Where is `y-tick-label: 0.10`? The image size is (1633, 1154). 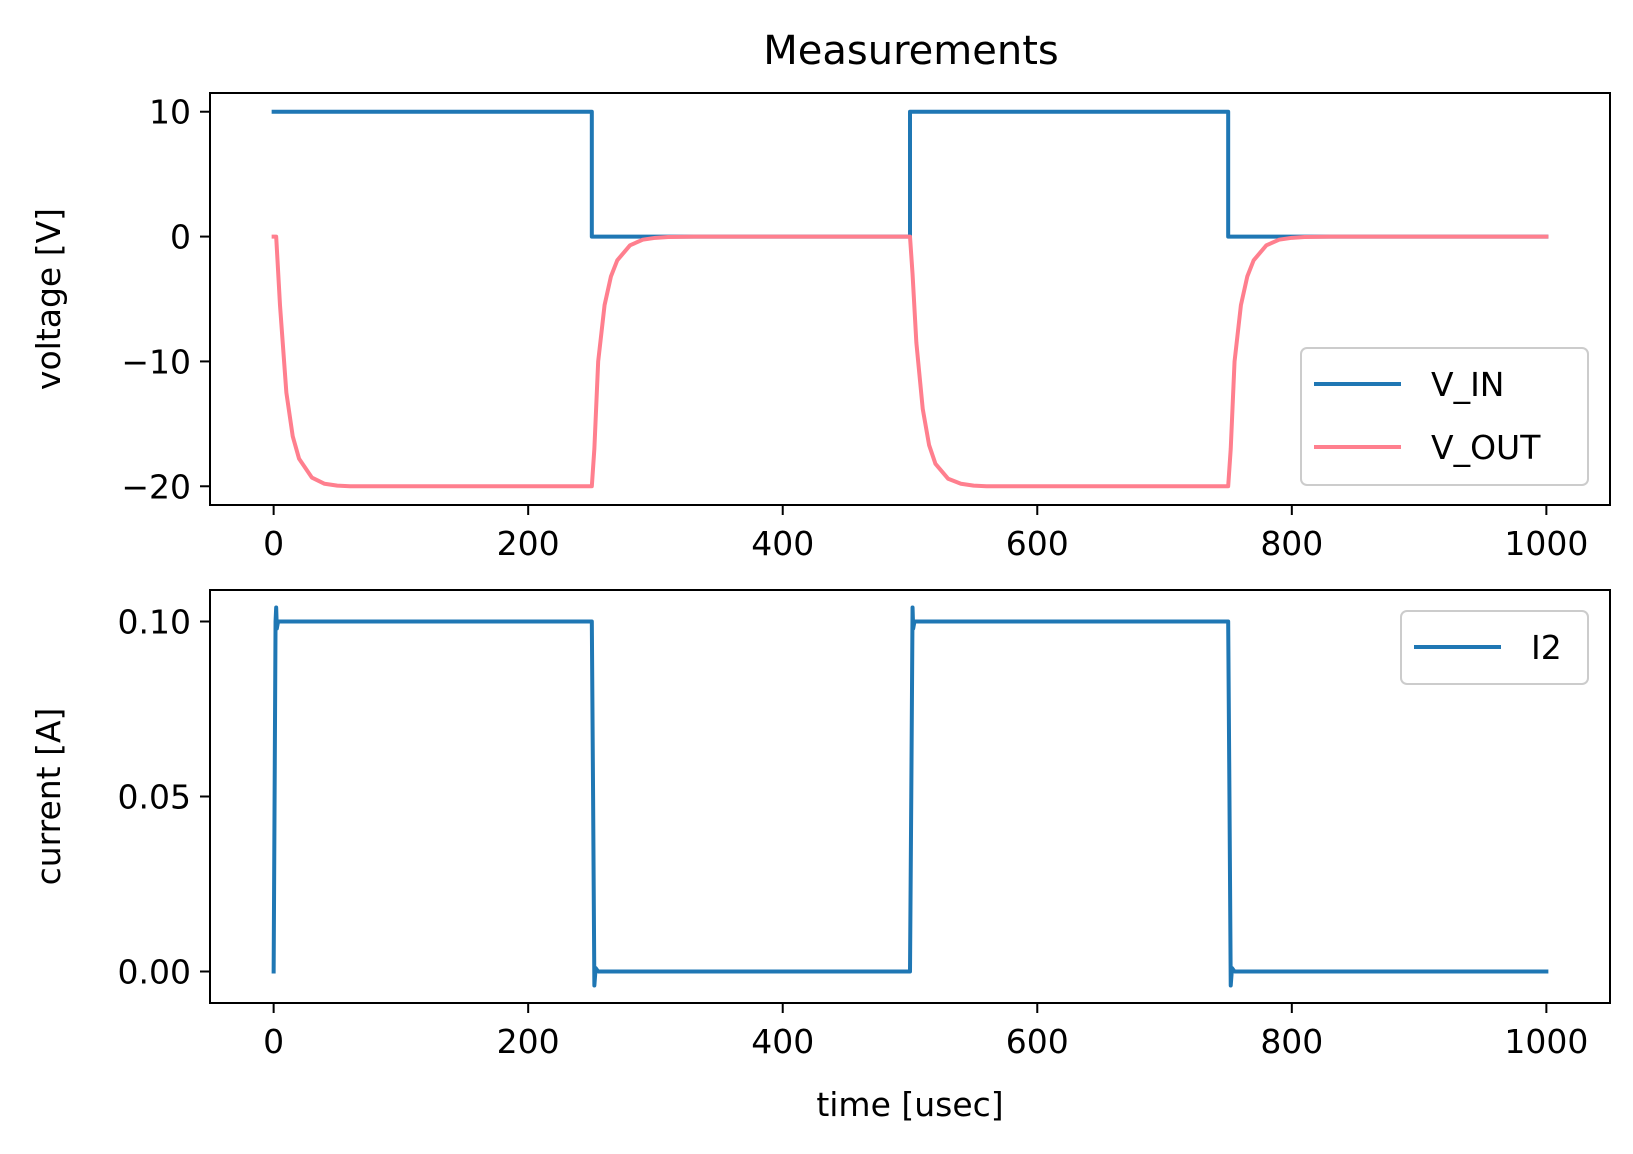 y-tick-label: 0.10 is located at coordinates (154, 622).